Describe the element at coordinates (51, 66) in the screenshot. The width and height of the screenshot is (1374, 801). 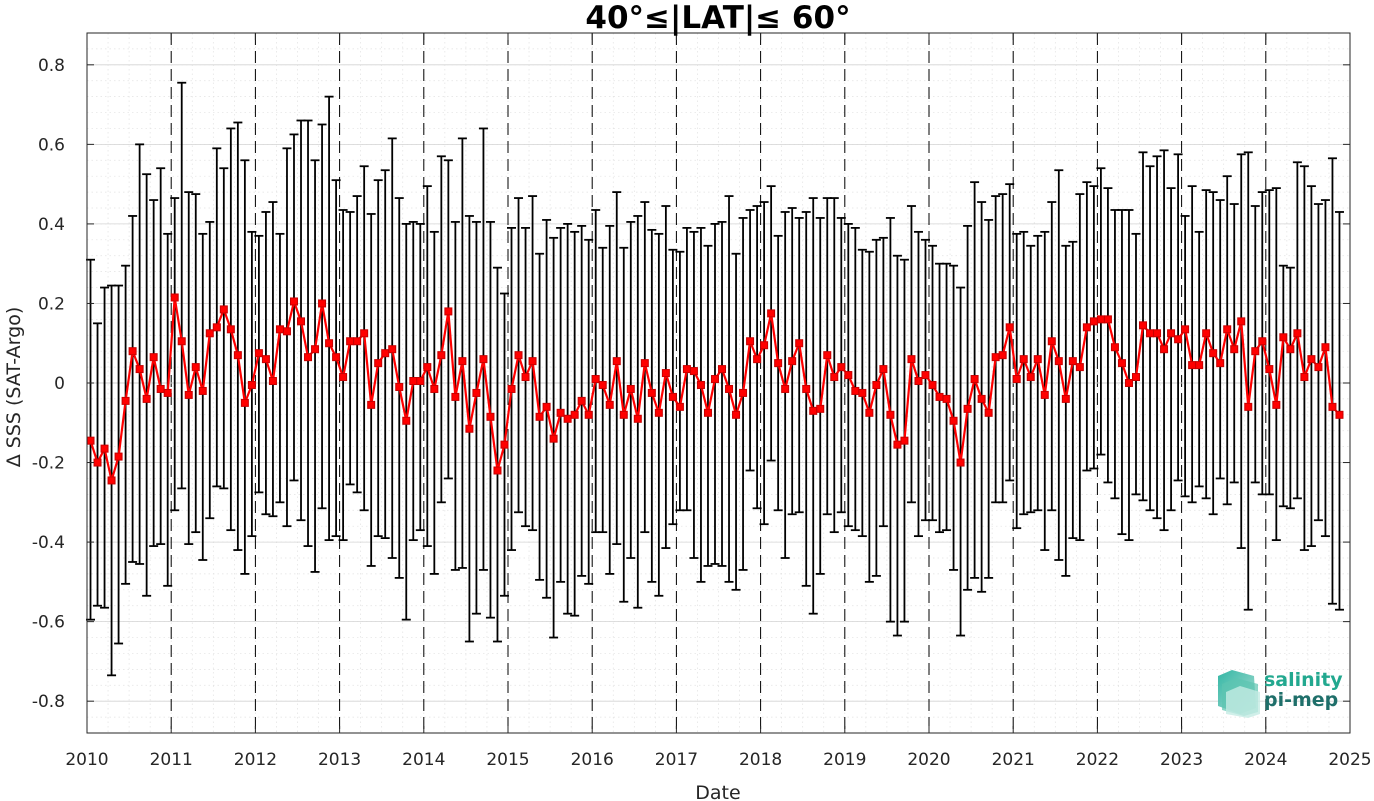
I see `y-tick-label: 0.8` at that location.